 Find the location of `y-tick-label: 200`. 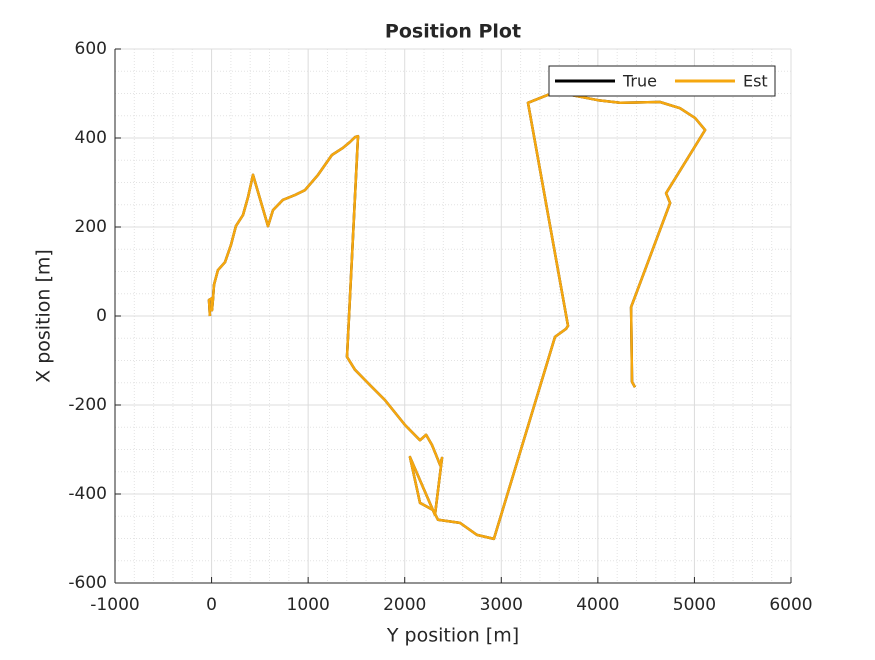

y-tick-label: 200 is located at coordinates (91, 227).